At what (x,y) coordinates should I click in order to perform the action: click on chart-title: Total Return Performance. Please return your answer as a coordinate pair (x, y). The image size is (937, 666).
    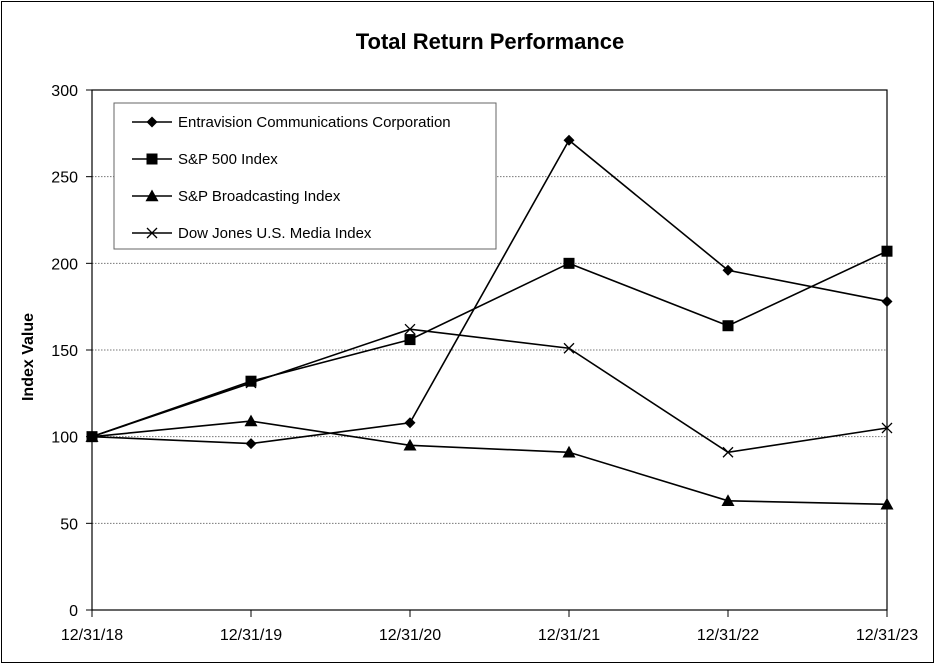
    Looking at the image, I should click on (490, 41).